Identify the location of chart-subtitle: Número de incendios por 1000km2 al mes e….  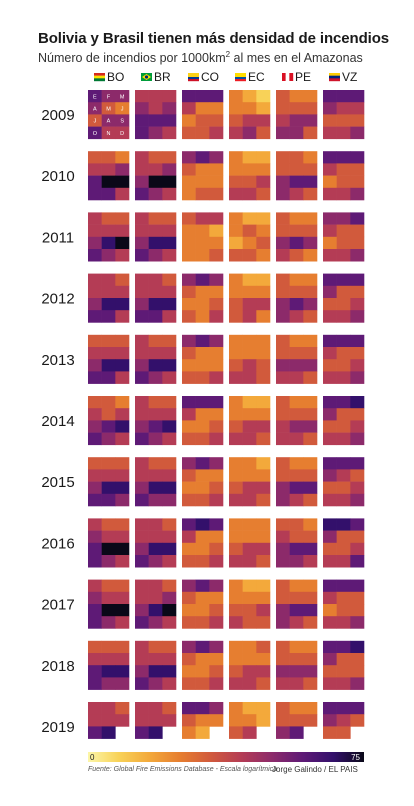
(223, 57).